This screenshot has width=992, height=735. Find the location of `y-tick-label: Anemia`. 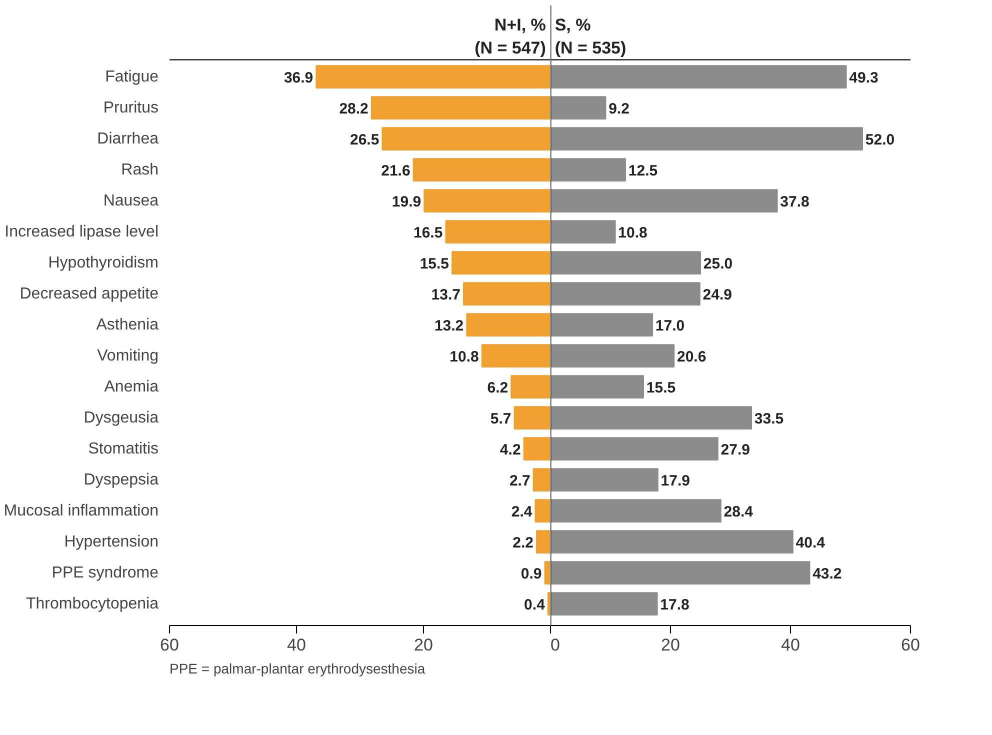

y-tick-label: Anemia is located at coordinates (131, 387).